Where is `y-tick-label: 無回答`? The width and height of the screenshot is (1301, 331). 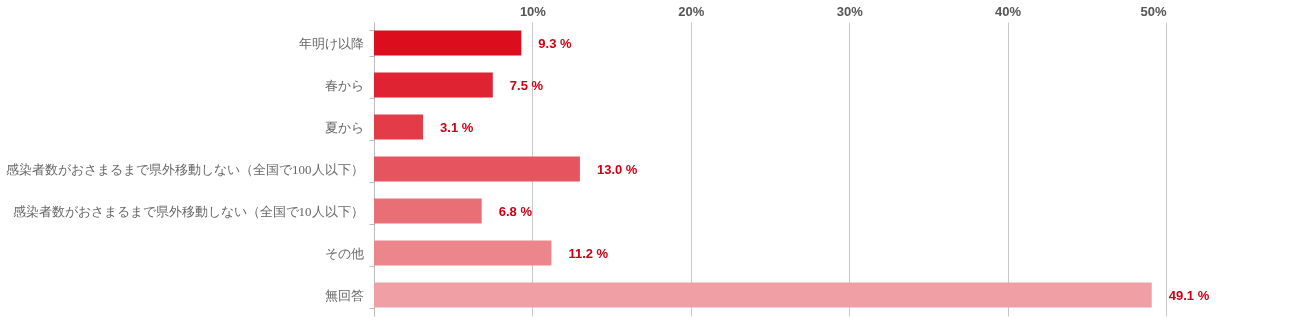
y-tick-label: 無回答 is located at coordinates (344, 295).